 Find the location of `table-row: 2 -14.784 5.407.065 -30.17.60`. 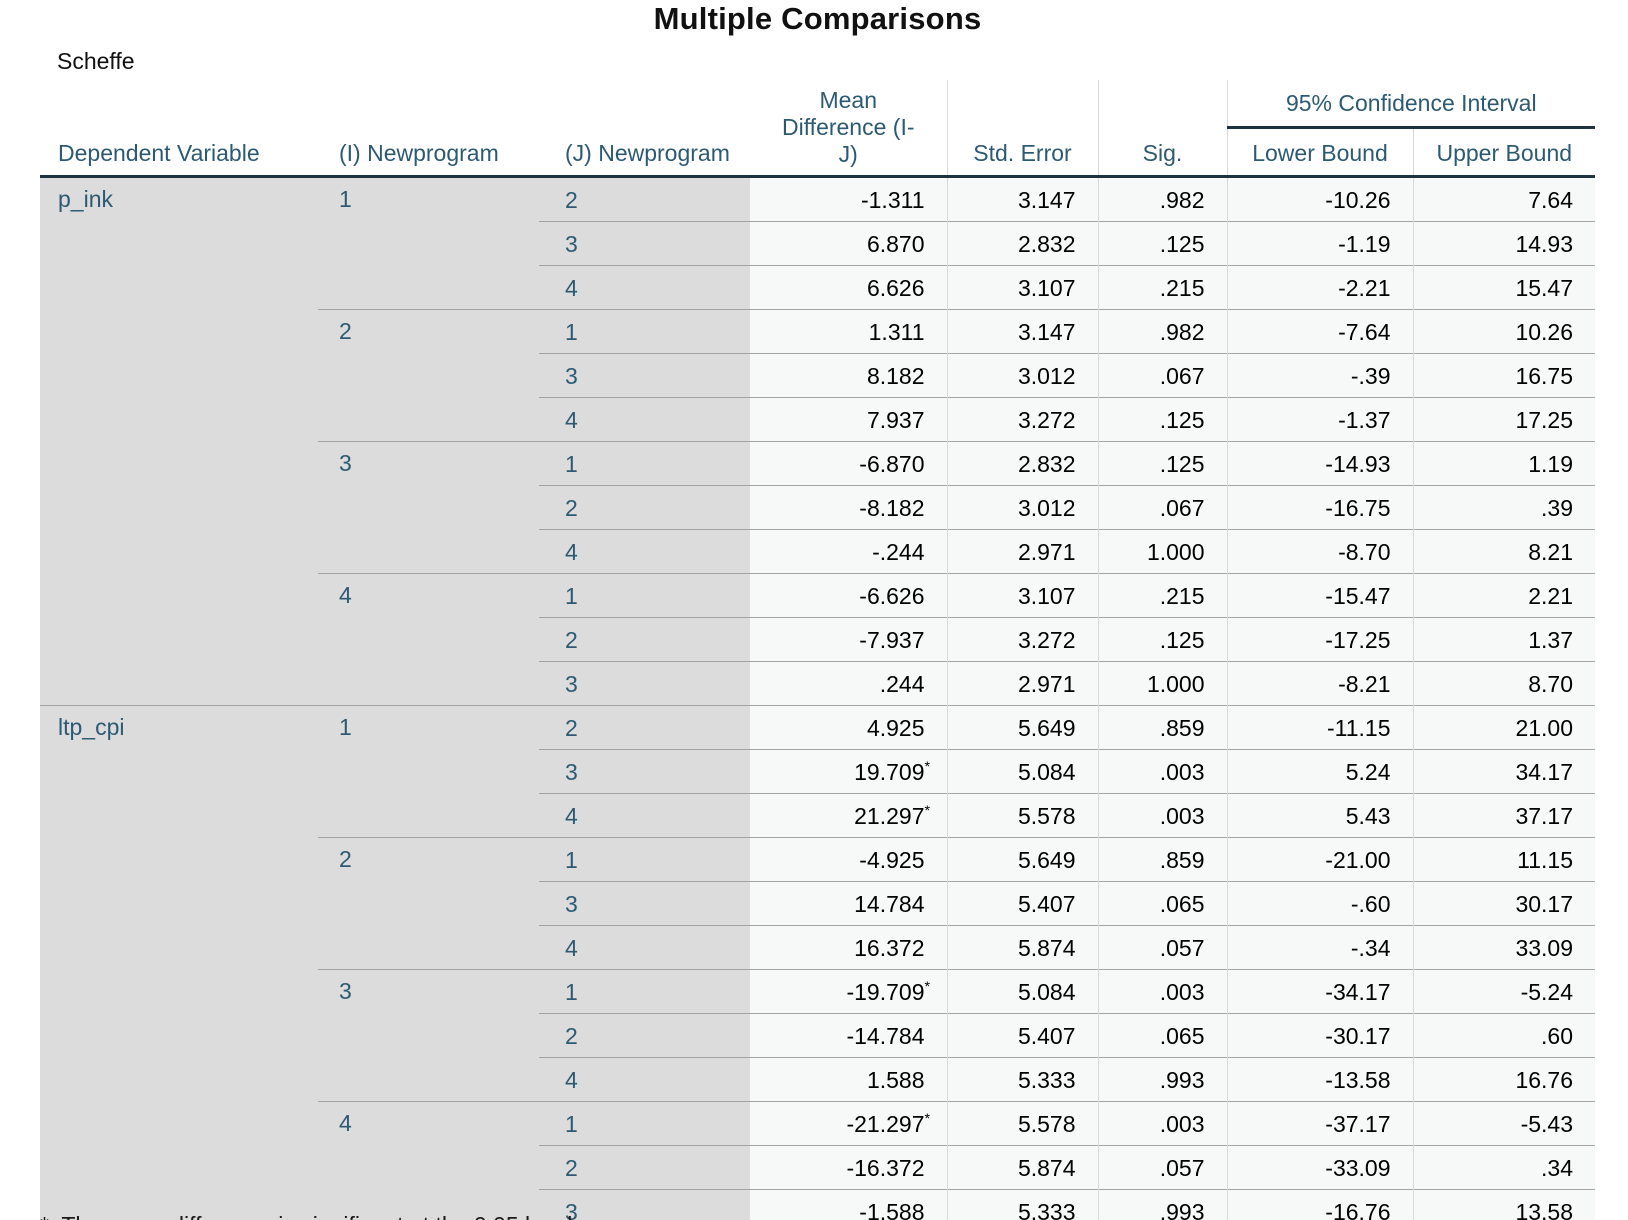

table-row: 2 -14.784 5.407.065 -30.17.60 is located at coordinates (818, 1035).